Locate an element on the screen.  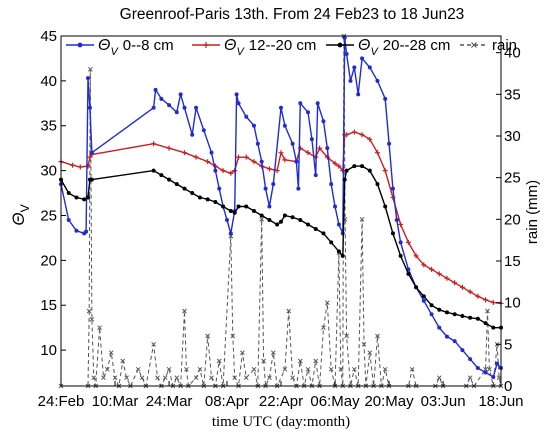
left-y-tick-label: 45 is located at coordinates (48, 36).